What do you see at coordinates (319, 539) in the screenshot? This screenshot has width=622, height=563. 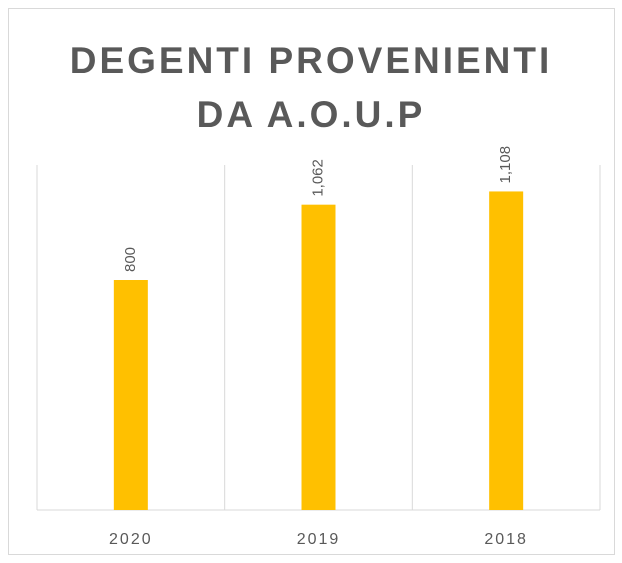 I see `x-tick-label: 2019` at bounding box center [319, 539].